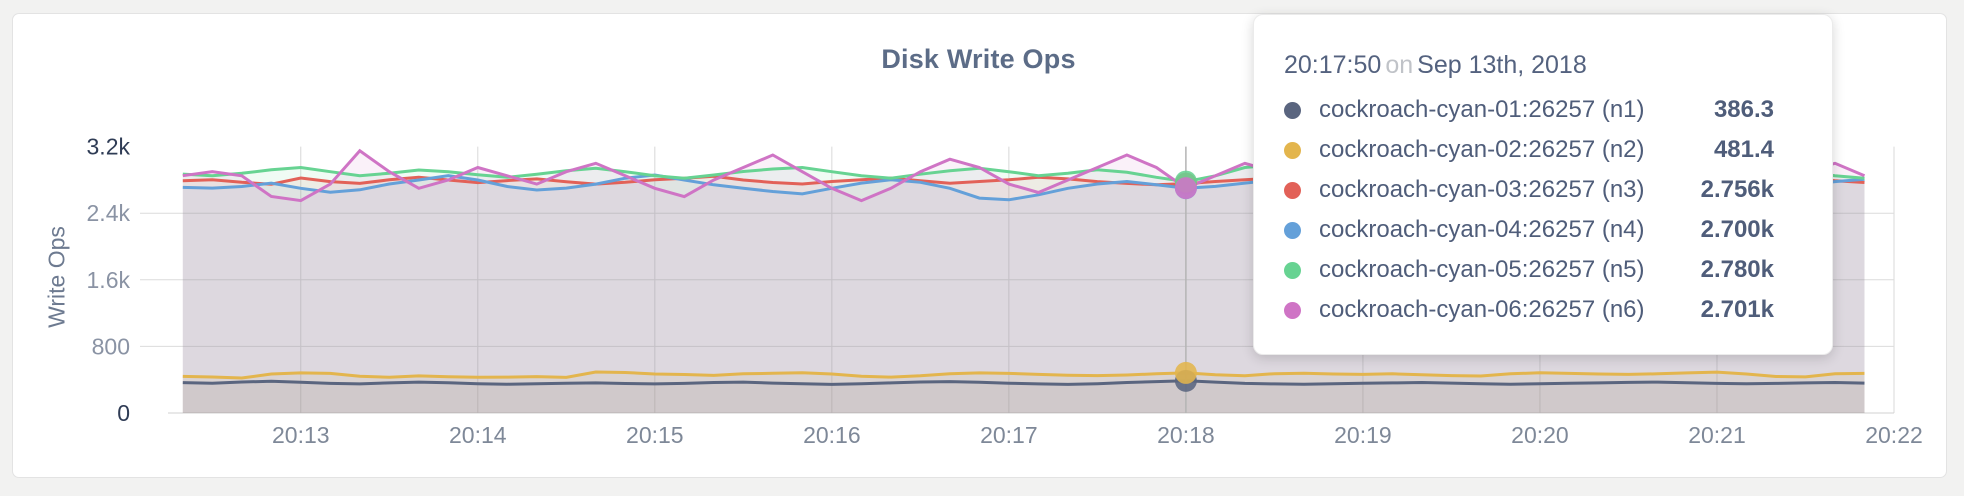 The image size is (1964, 496). I want to click on x-tick-label: 20:17, so click(1009, 435).